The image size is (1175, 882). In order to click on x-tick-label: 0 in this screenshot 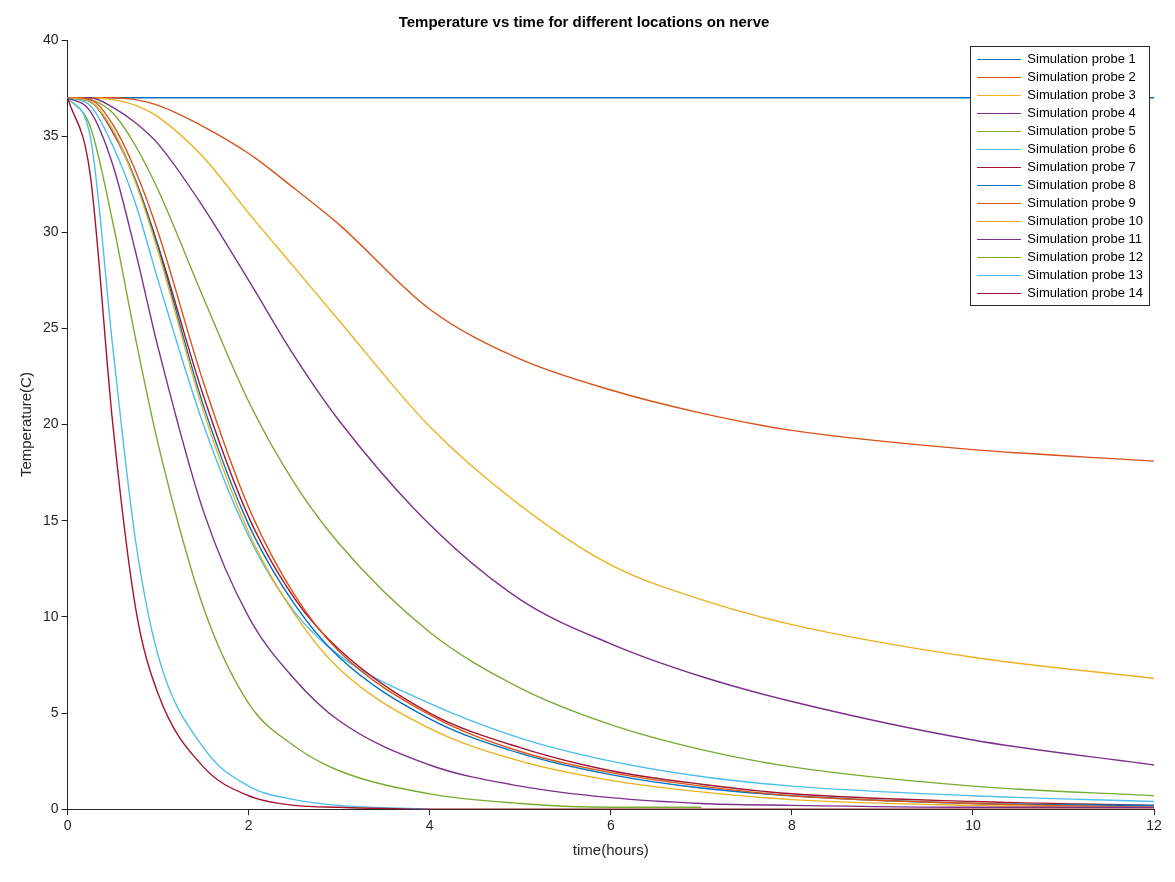, I will do `click(67, 825)`.